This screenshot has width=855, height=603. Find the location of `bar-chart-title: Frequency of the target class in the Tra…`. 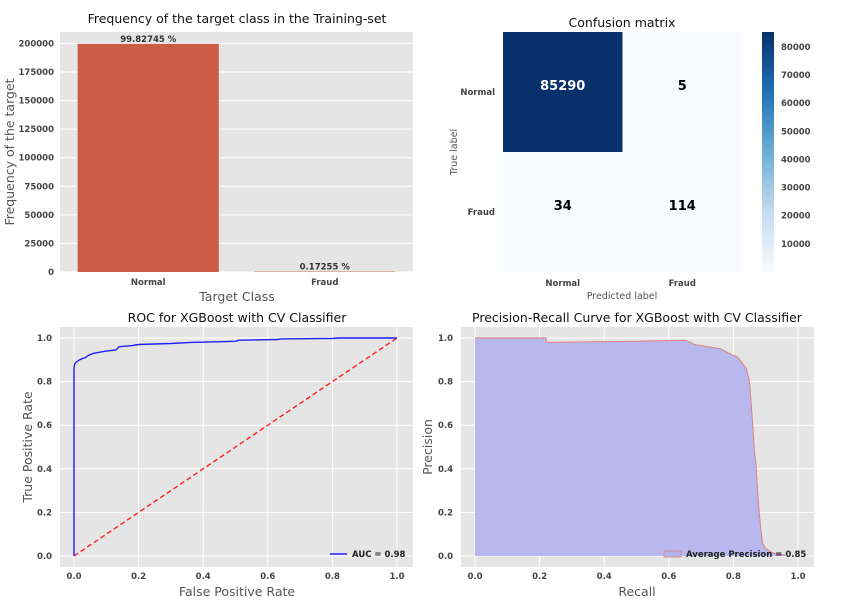

bar-chart-title: Frequency of the target class in the Tra… is located at coordinates (237, 18).